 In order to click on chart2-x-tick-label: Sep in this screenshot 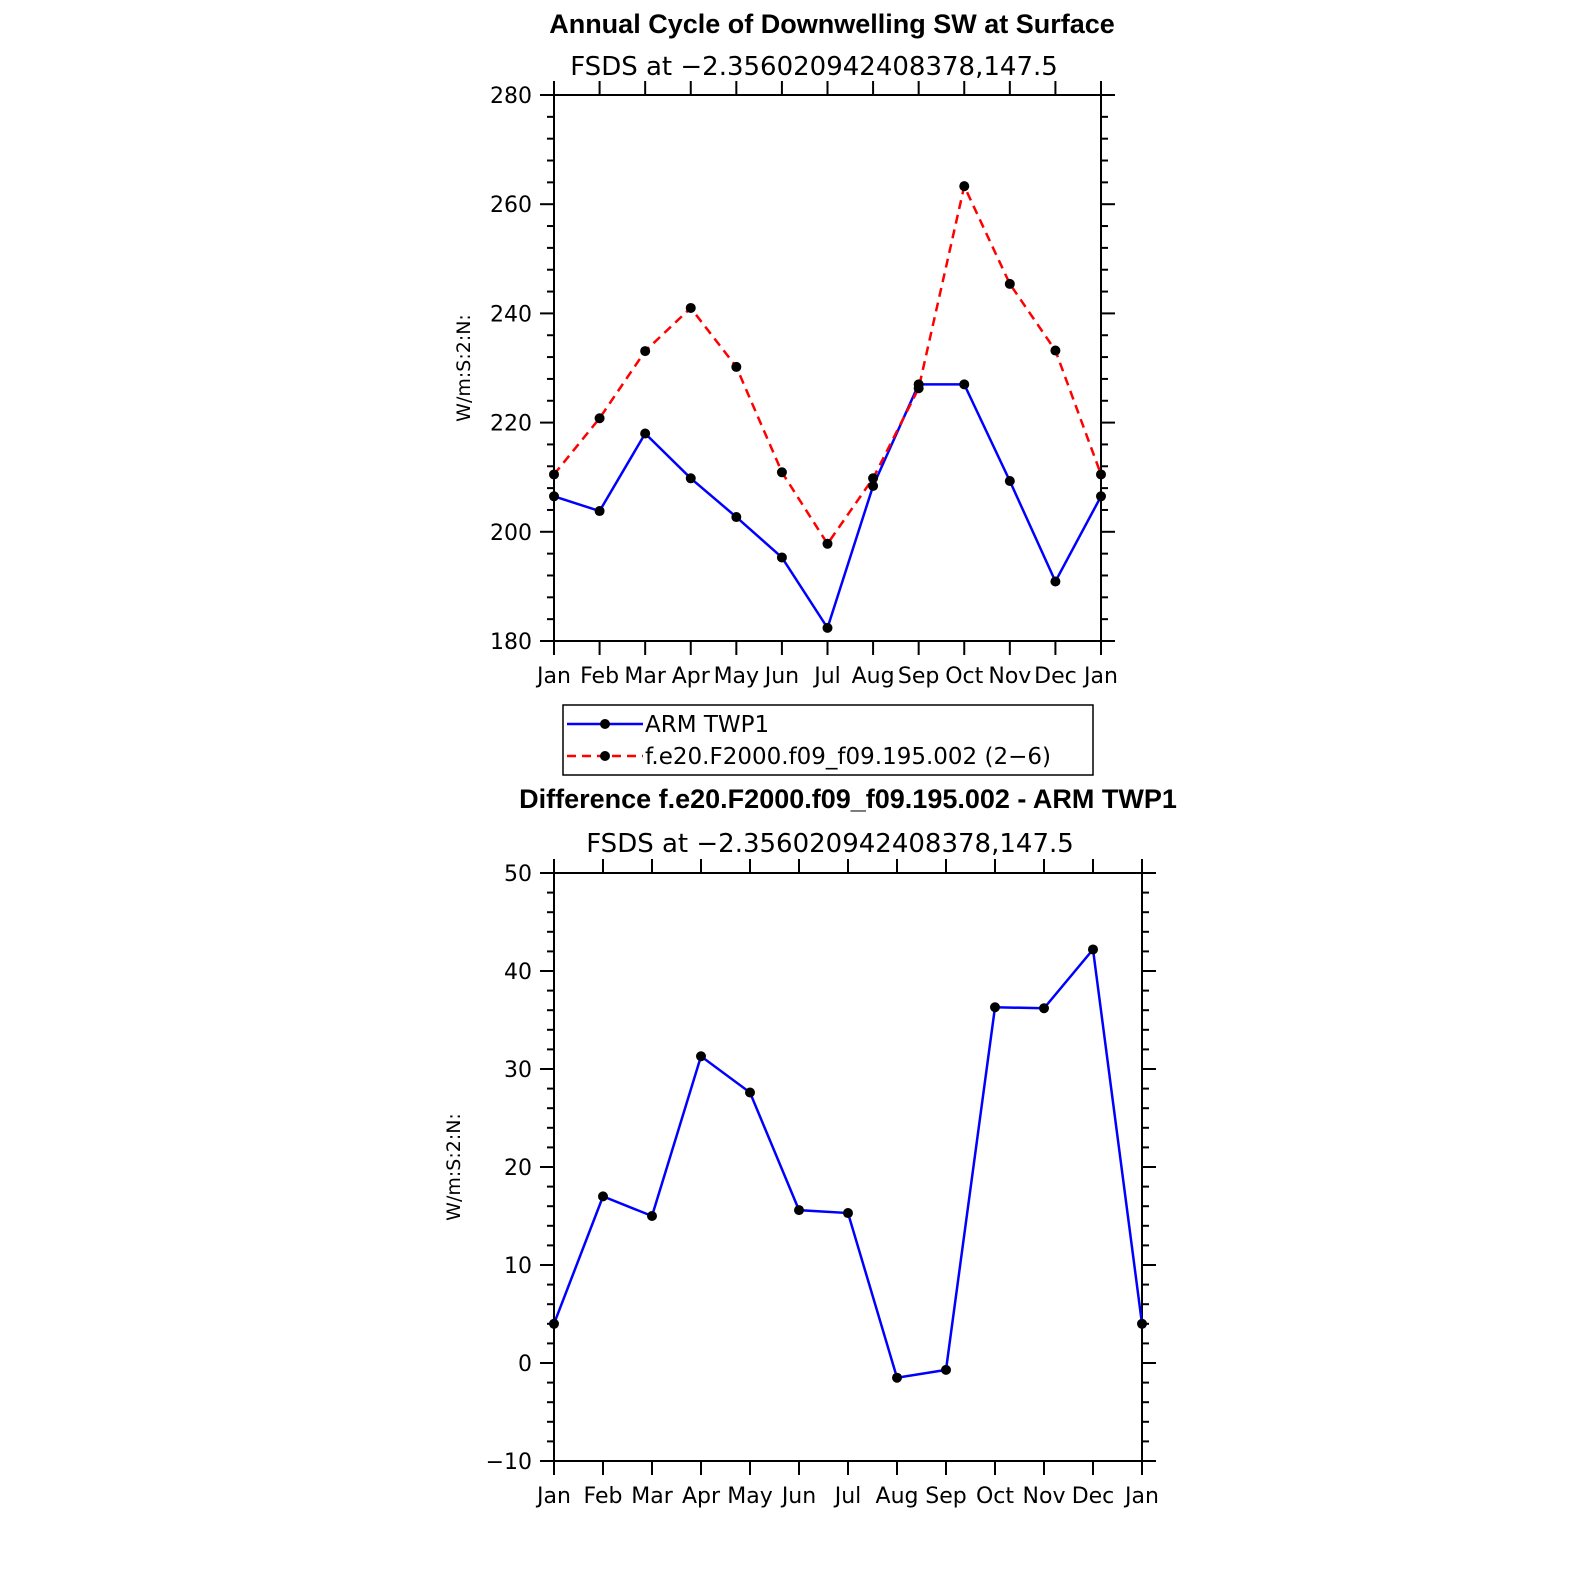, I will do `click(945, 1496)`.